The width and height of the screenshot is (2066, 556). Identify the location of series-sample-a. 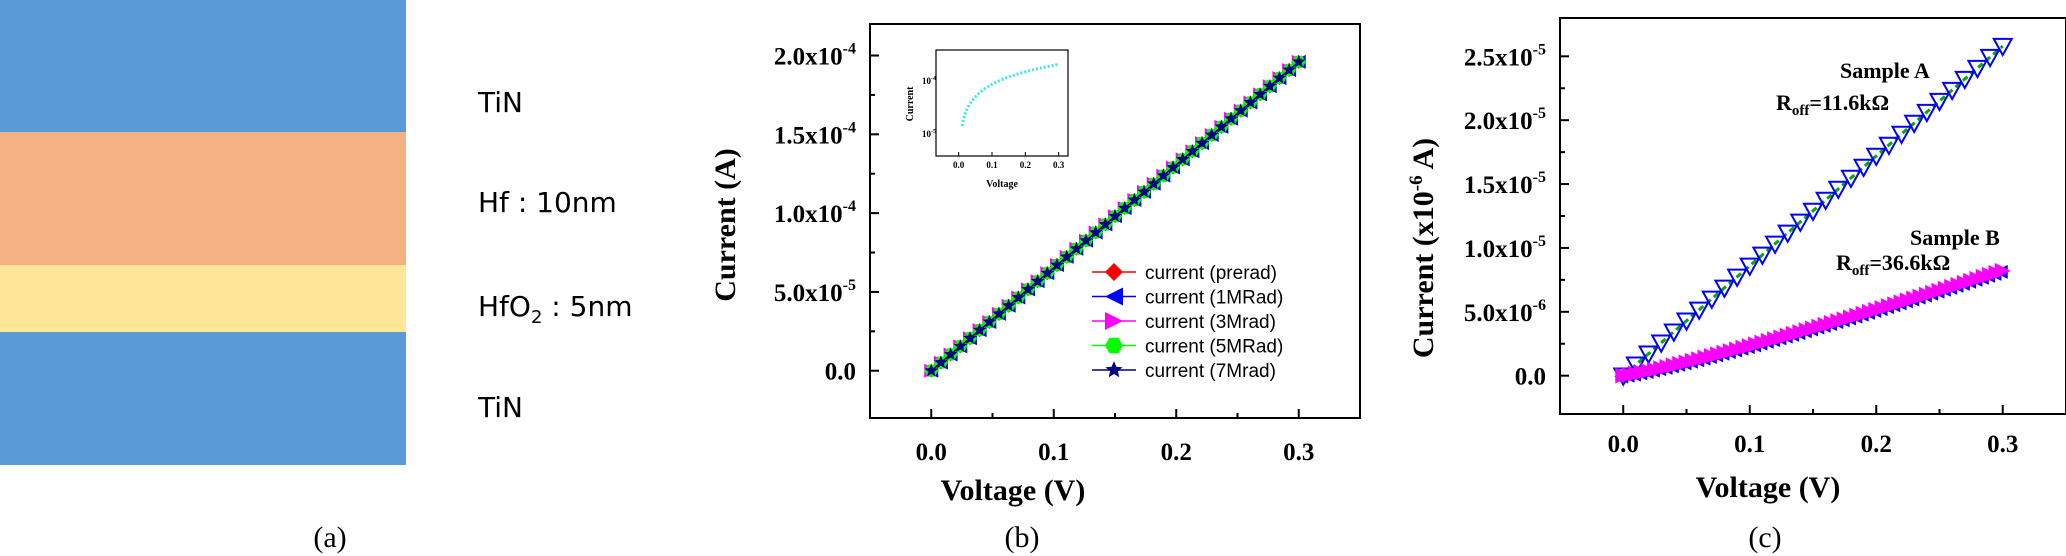
(1813, 212).